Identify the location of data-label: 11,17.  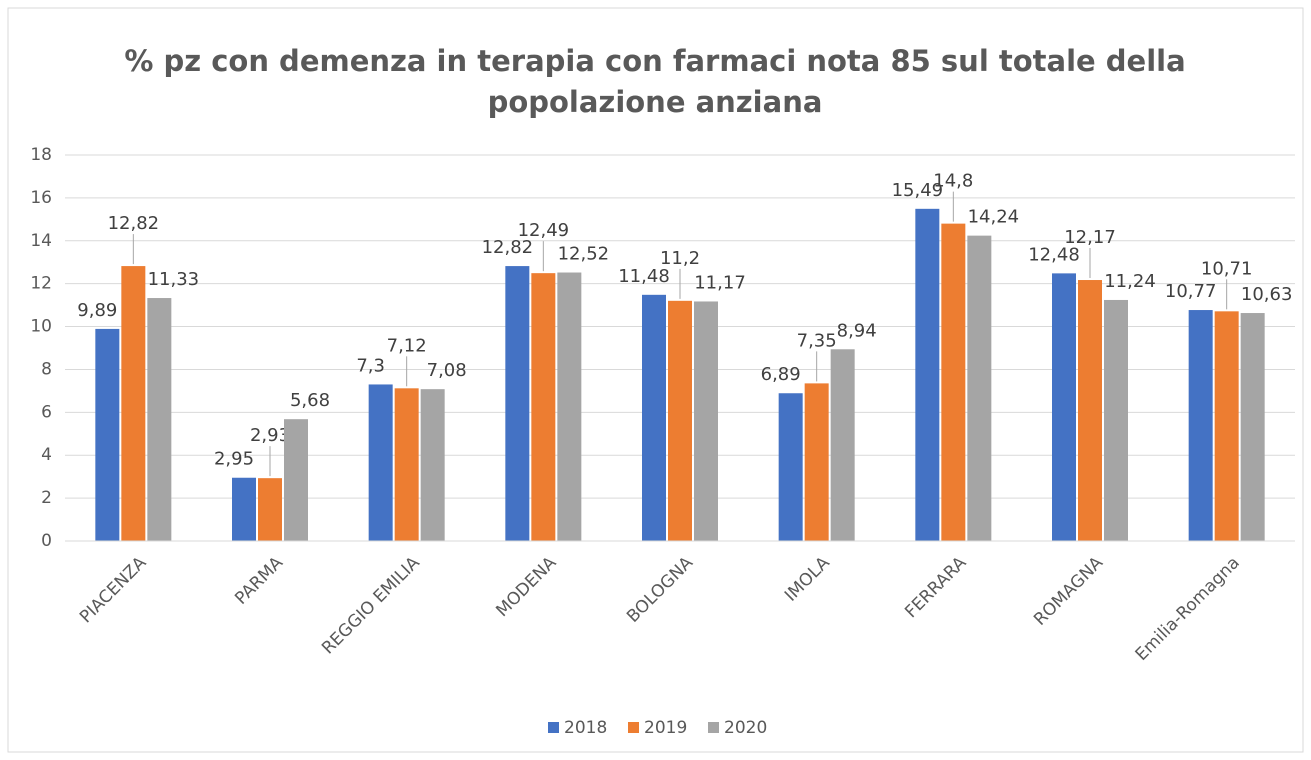
(720, 282).